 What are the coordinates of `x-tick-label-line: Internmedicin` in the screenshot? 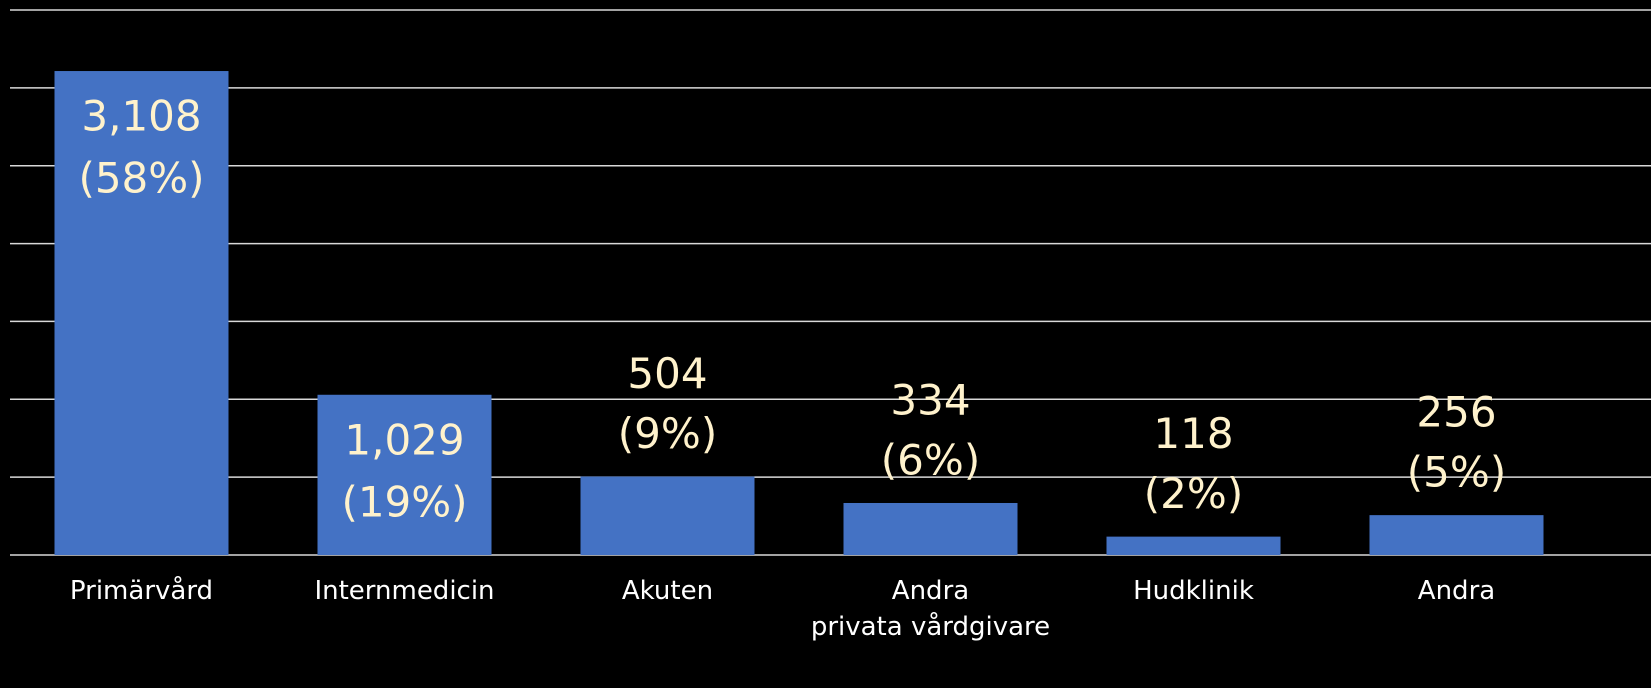 It's located at (404, 591).